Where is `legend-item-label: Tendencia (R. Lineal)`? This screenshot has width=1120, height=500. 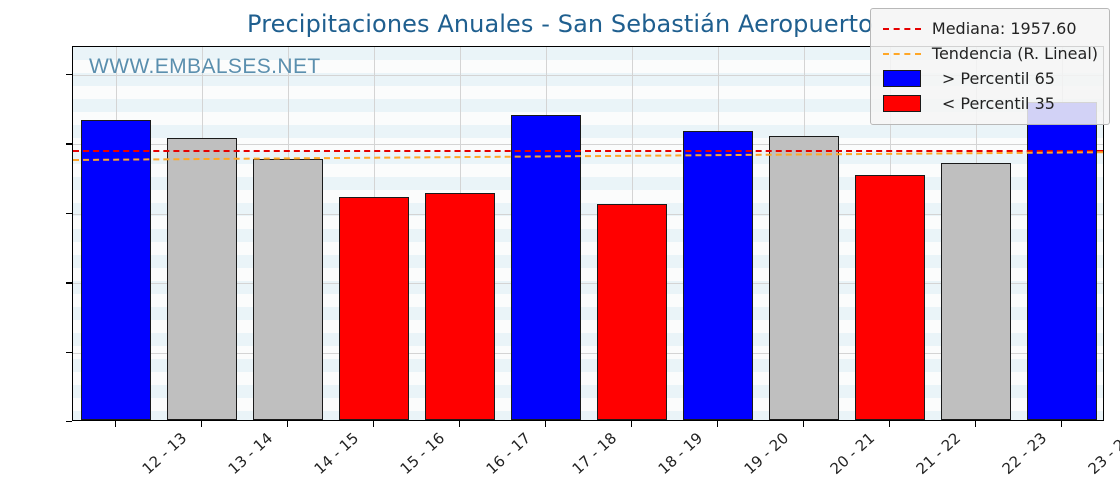
legend-item-label: Tendencia (R. Lineal) is located at coordinates (1014, 53).